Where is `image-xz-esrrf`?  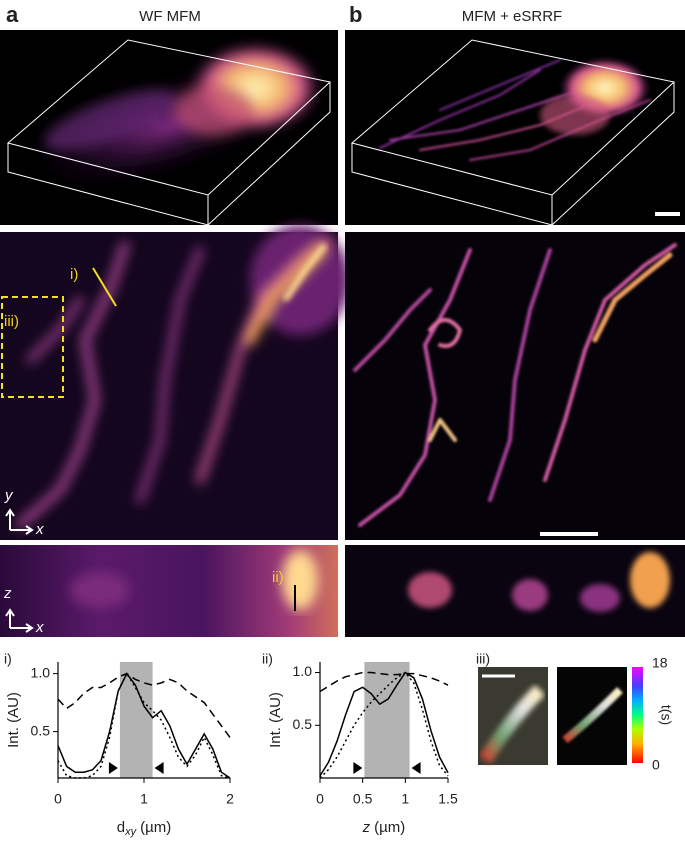 image-xz-esrrf is located at coordinates (515, 591).